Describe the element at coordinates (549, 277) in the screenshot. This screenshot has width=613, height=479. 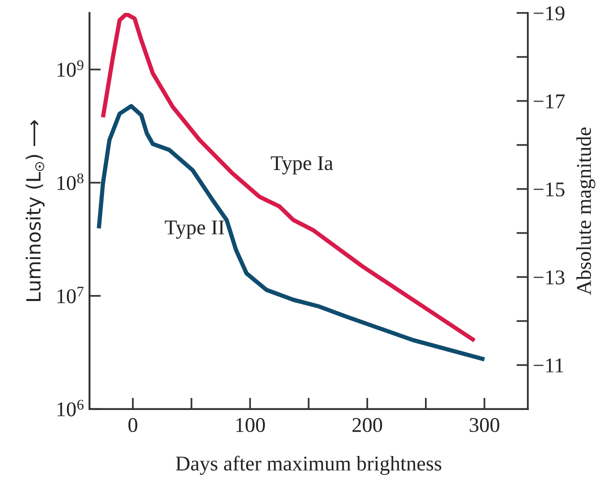
I see `y2-tick-label: −13` at that location.